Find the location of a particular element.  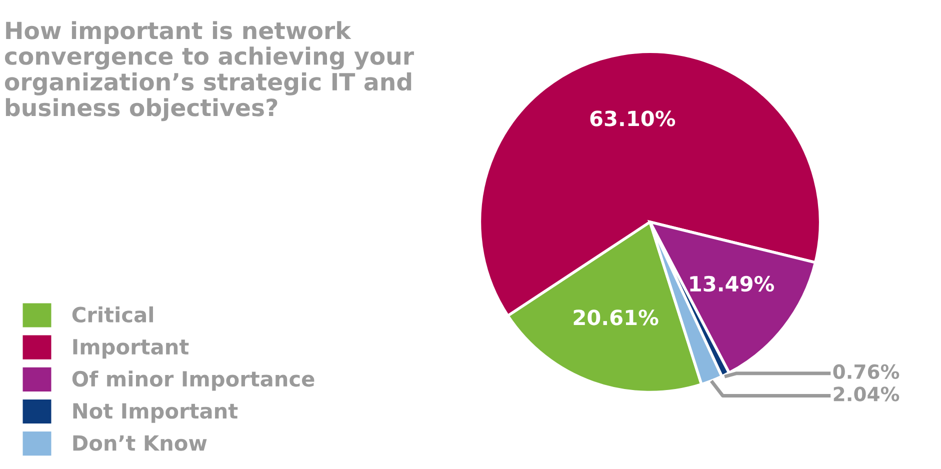

legend-label: Not Important is located at coordinates (155, 413).